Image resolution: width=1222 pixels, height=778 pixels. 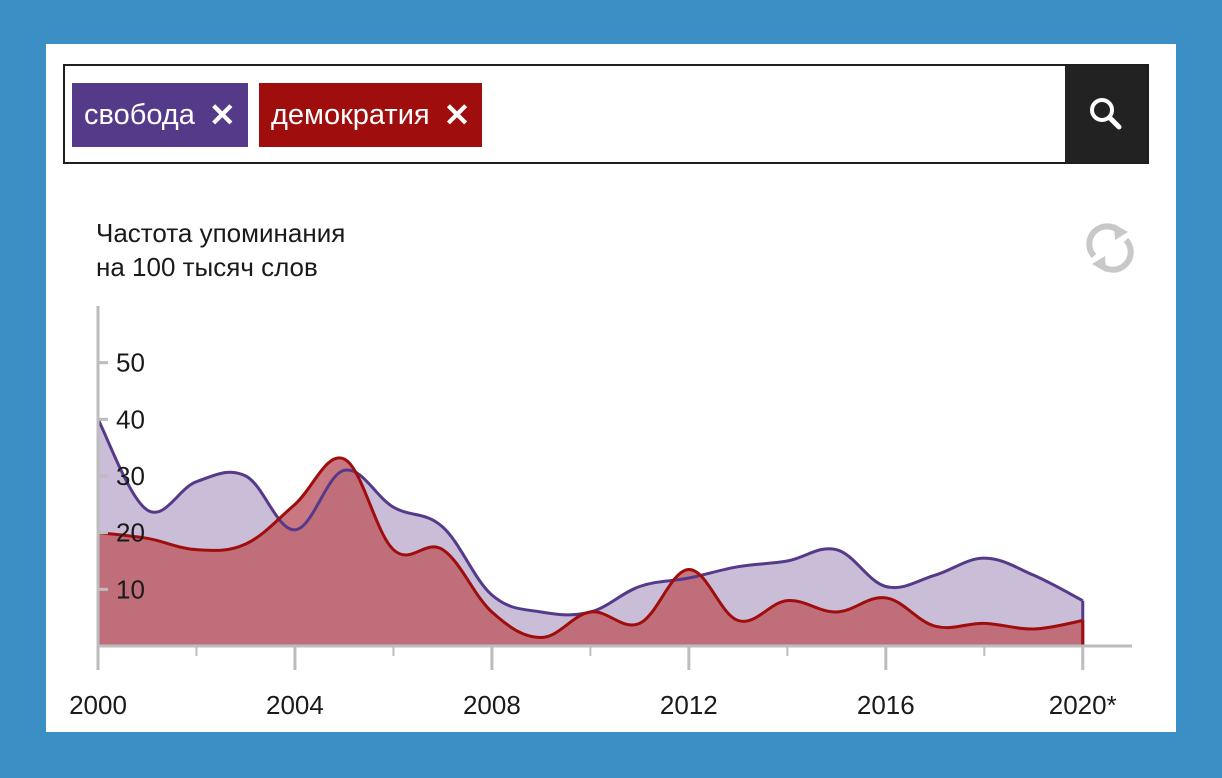 What do you see at coordinates (139, 114) in the screenshot?
I see `tag-label: свобода` at bounding box center [139, 114].